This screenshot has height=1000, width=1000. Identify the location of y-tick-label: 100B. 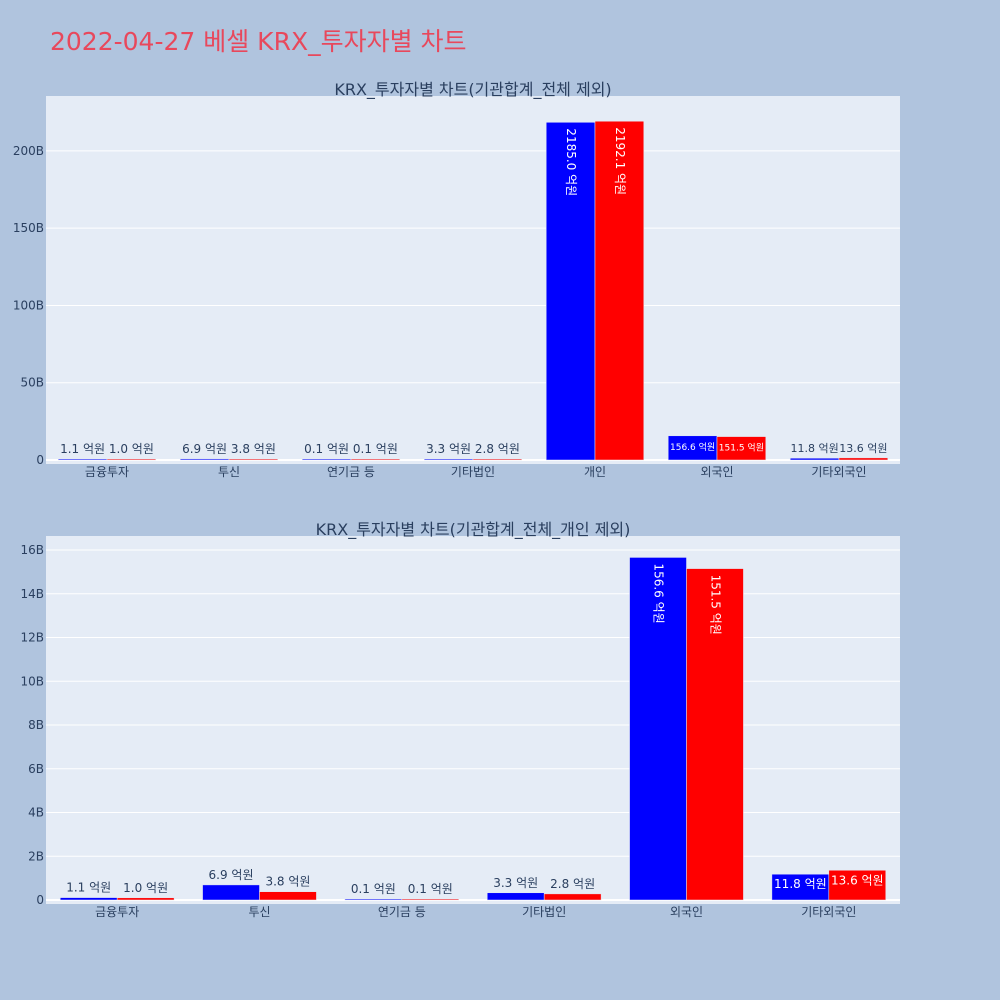
(28, 305).